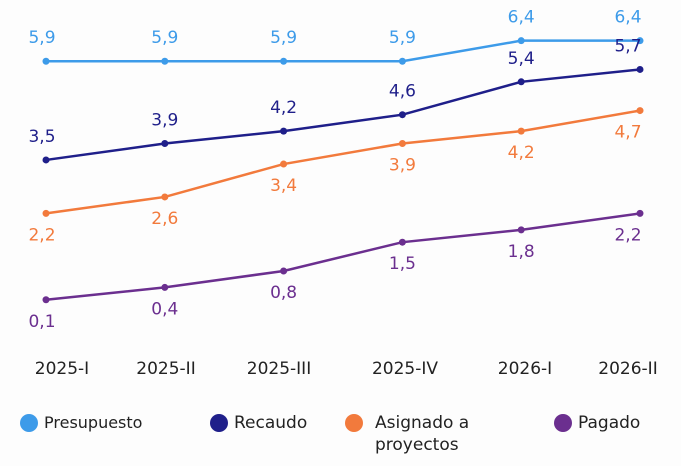 Image resolution: width=681 pixels, height=466 pixels. I want to click on x-tick-label: 2026-II, so click(627, 369).